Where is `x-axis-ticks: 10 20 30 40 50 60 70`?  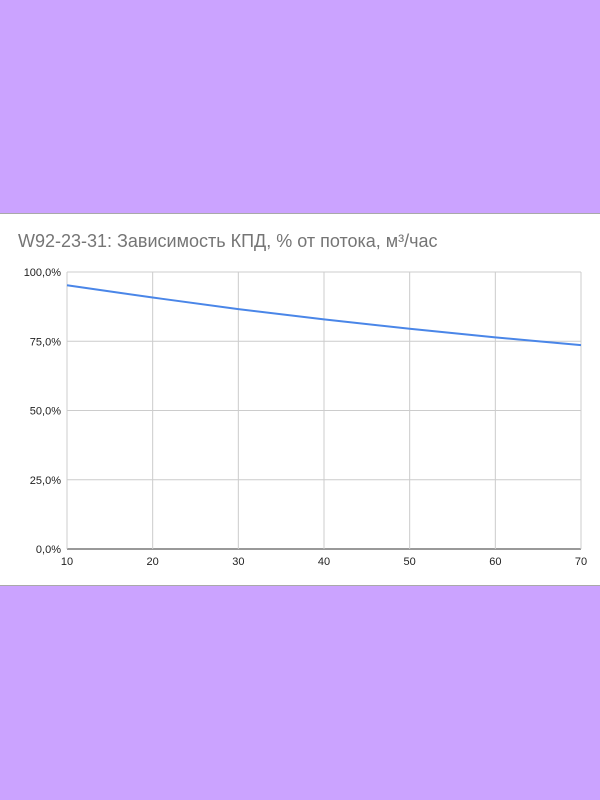 x-axis-ticks: 10 20 30 40 50 60 70 is located at coordinates (324, 562).